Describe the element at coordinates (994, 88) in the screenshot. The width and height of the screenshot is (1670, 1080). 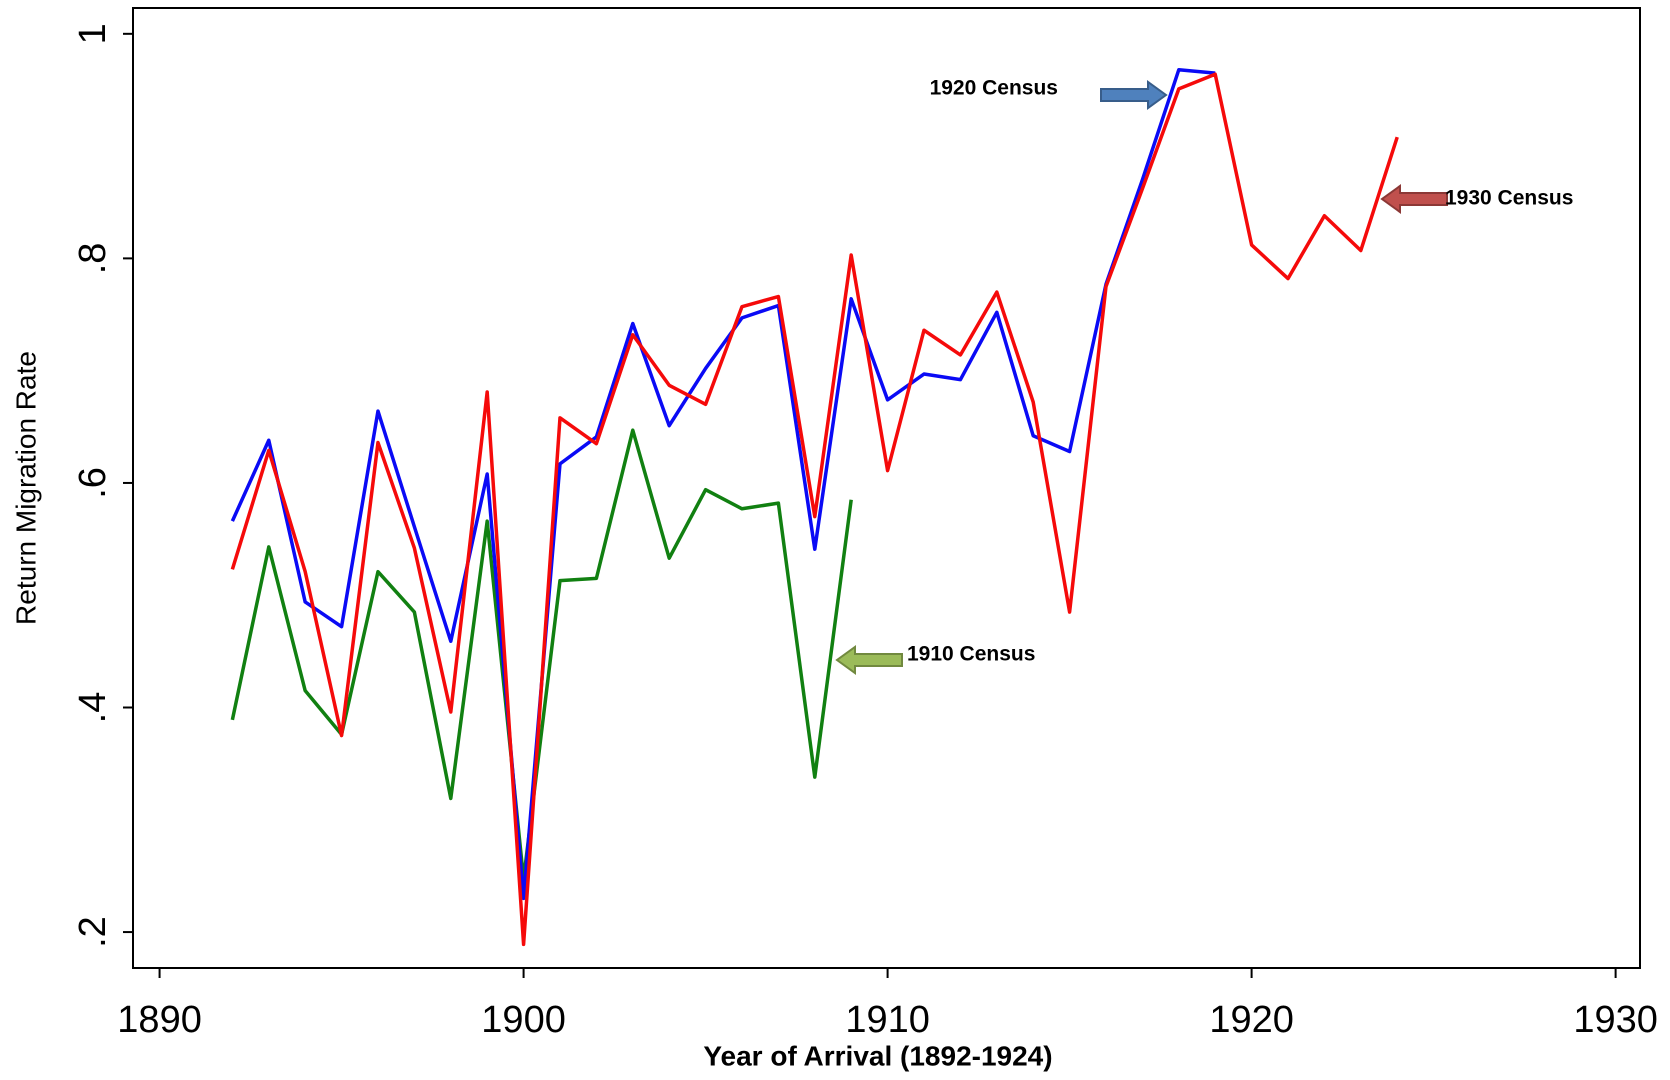
I see `census-label: 1920 Census` at that location.